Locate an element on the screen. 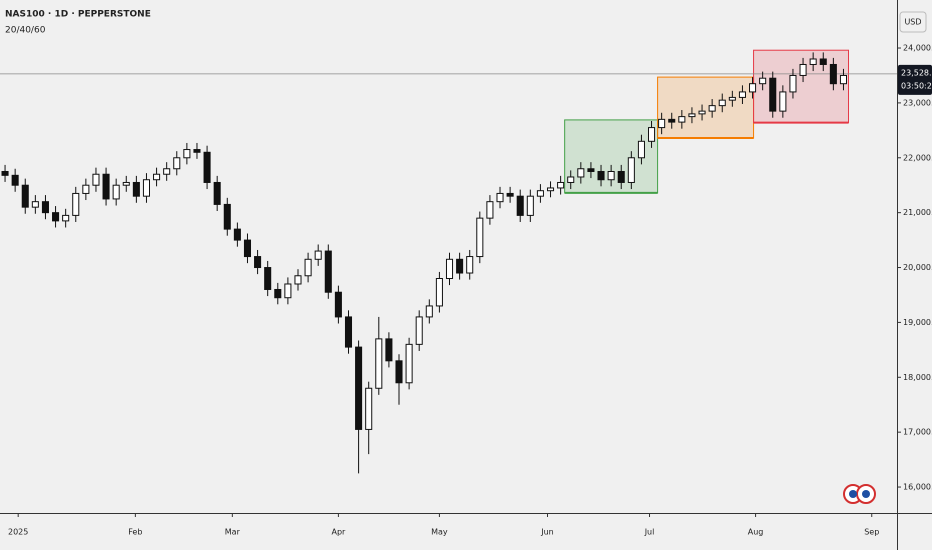 This screenshot has width=932, height=550. x-tick-label: Aug is located at coordinates (756, 532).